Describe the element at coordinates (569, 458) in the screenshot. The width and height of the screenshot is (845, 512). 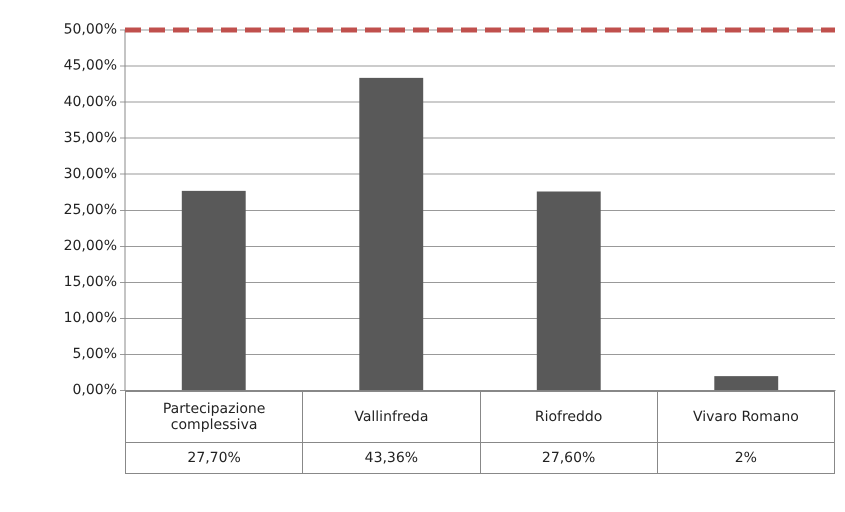
I see `data-label: 27,60%` at that location.